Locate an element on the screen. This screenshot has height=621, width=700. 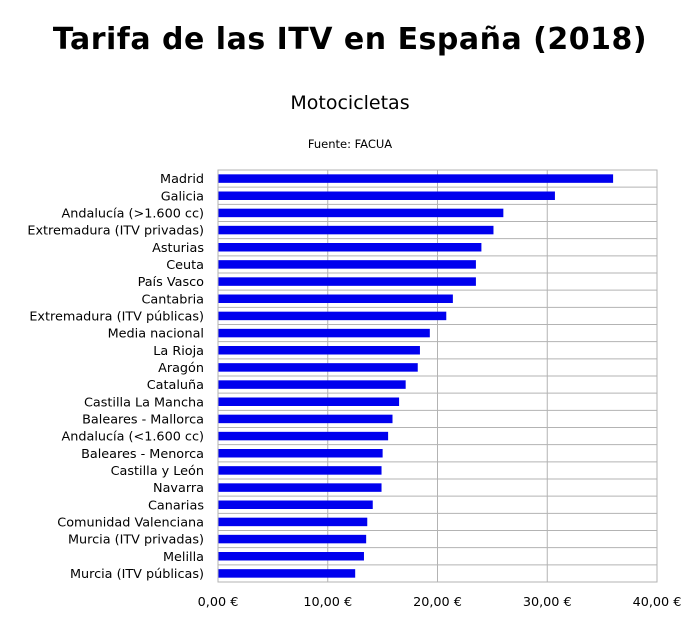
x-tick-label: 30,00 € is located at coordinates (547, 602).